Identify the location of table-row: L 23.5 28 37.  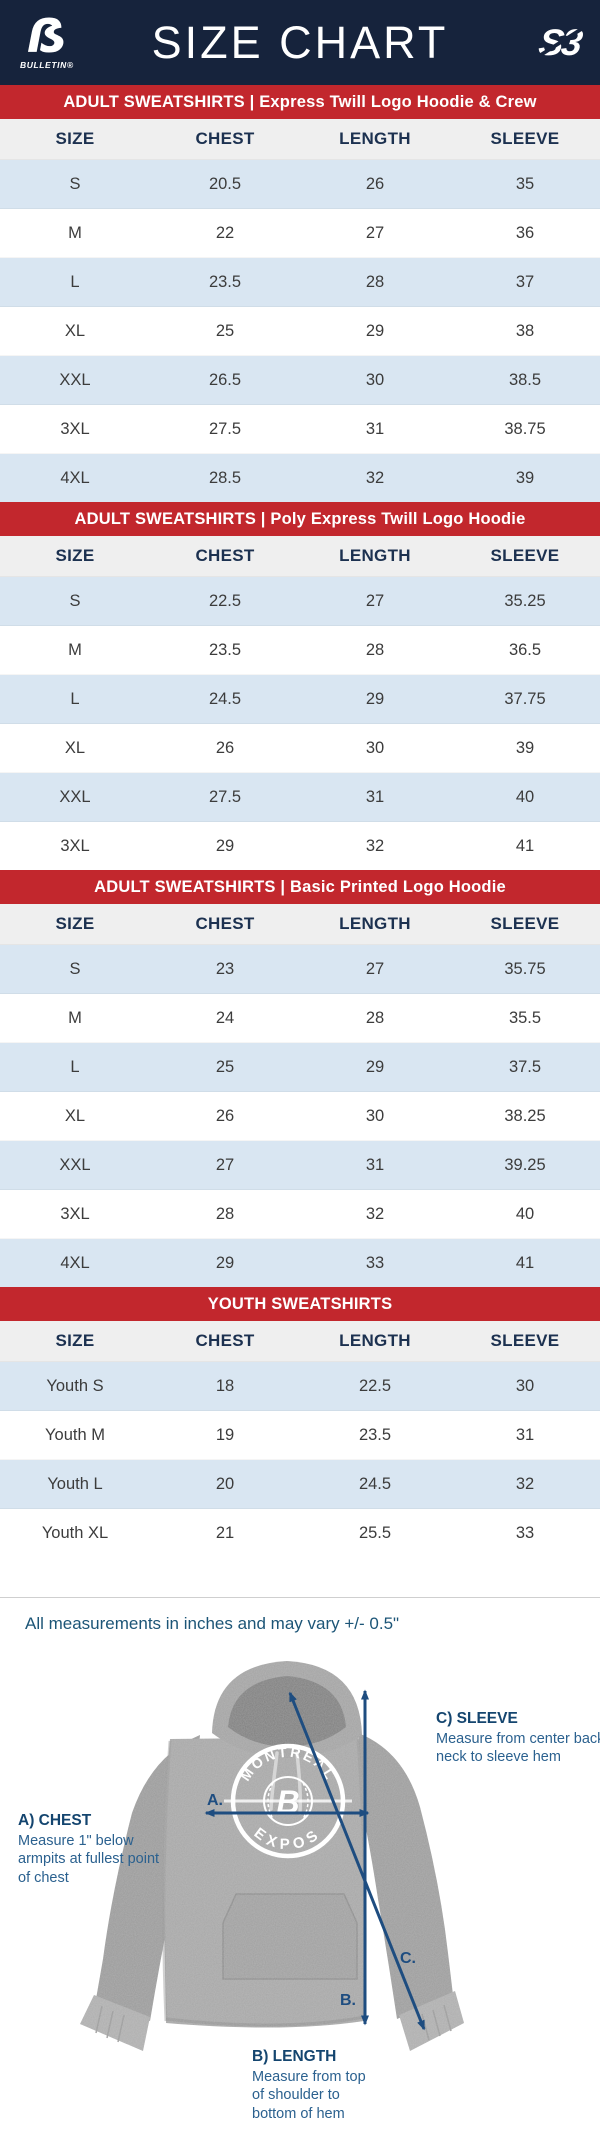
(300, 282).